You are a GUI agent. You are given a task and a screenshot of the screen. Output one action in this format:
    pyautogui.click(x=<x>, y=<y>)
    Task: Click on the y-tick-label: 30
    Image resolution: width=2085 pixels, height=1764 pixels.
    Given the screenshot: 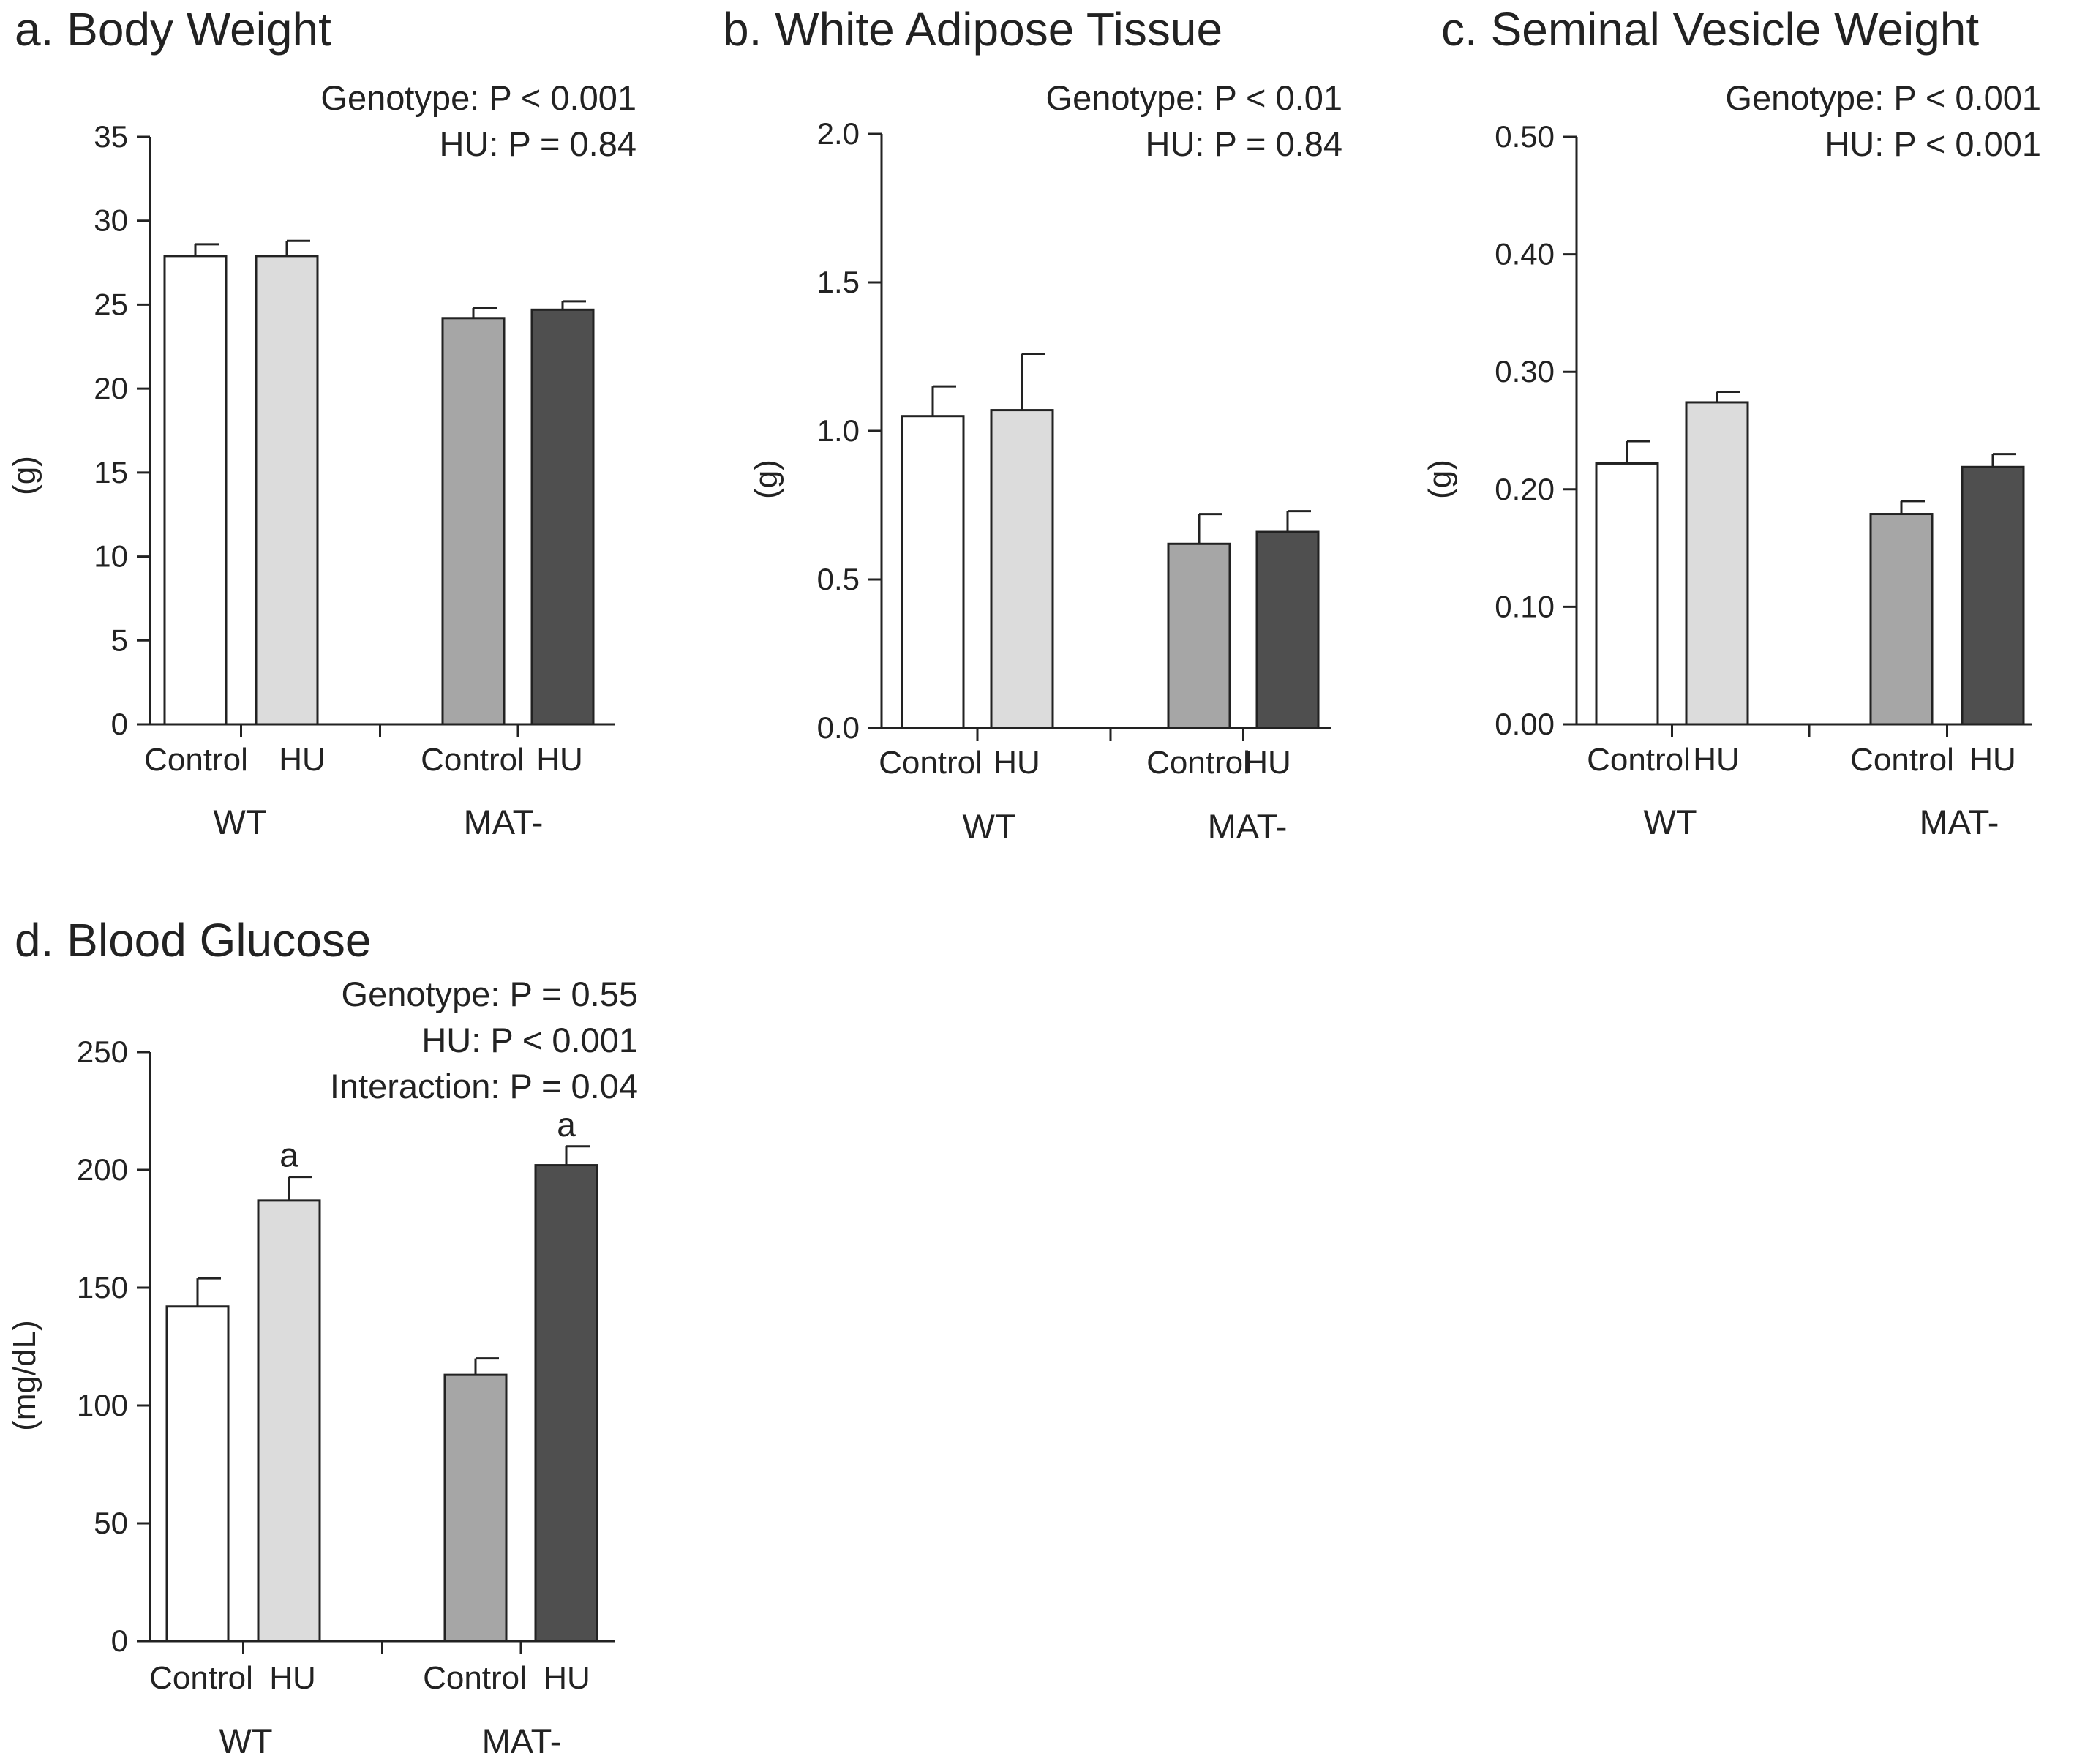 What is the action you would take?
    pyautogui.click(x=111, y=220)
    